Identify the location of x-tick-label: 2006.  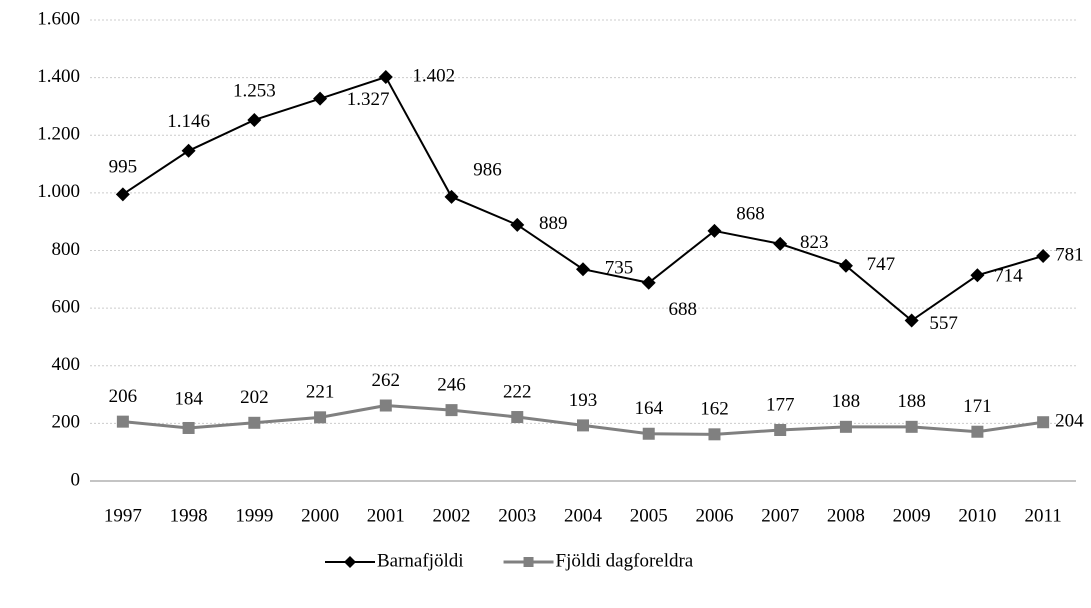
(714, 515).